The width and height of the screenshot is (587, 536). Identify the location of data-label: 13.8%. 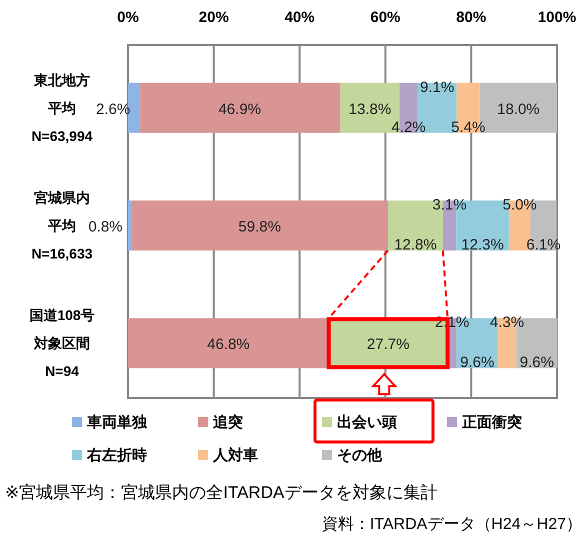
(370, 109).